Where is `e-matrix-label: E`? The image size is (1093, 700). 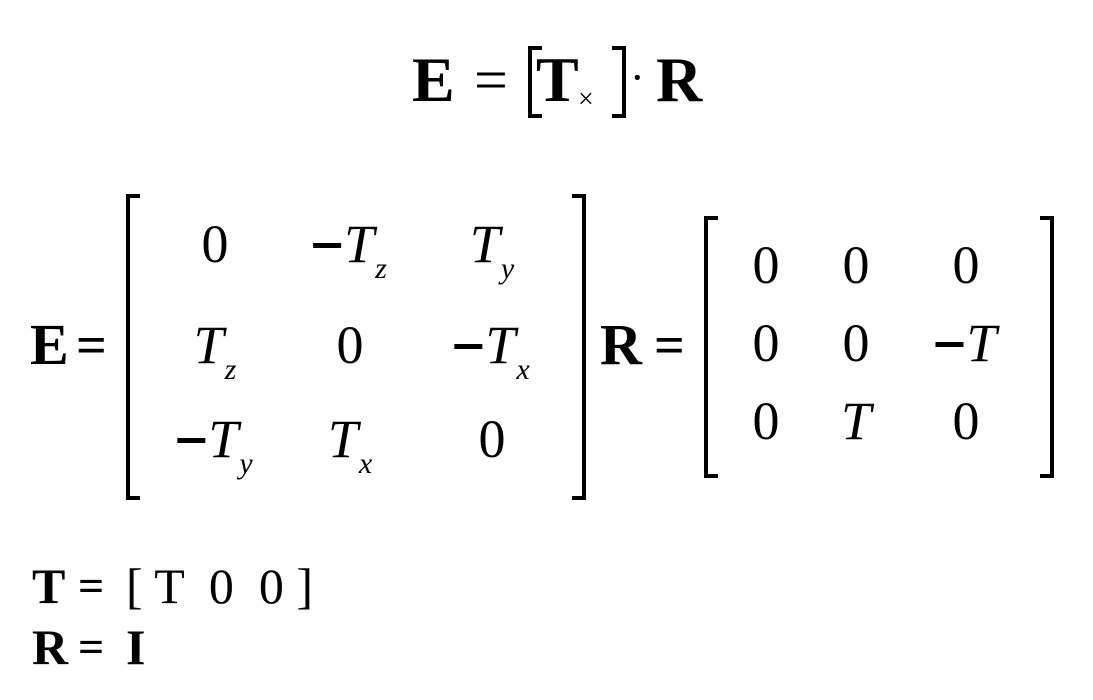
e-matrix-label: E is located at coordinates (49, 344).